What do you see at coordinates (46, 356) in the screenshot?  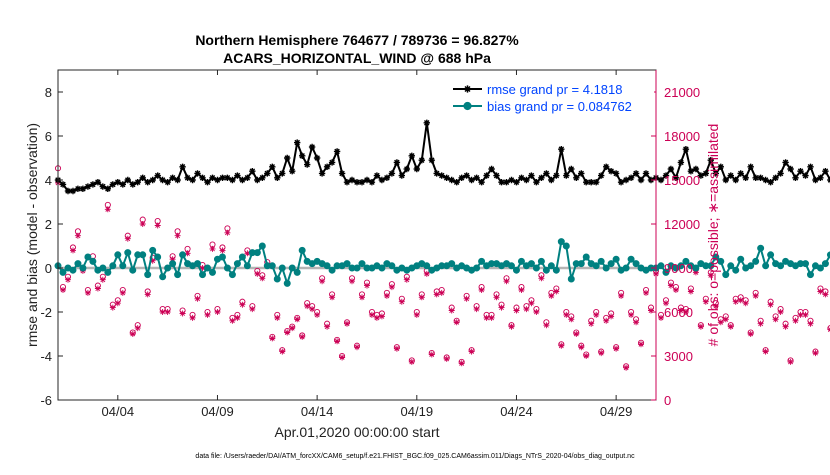 I see `y-tick-label-left: -4` at bounding box center [46, 356].